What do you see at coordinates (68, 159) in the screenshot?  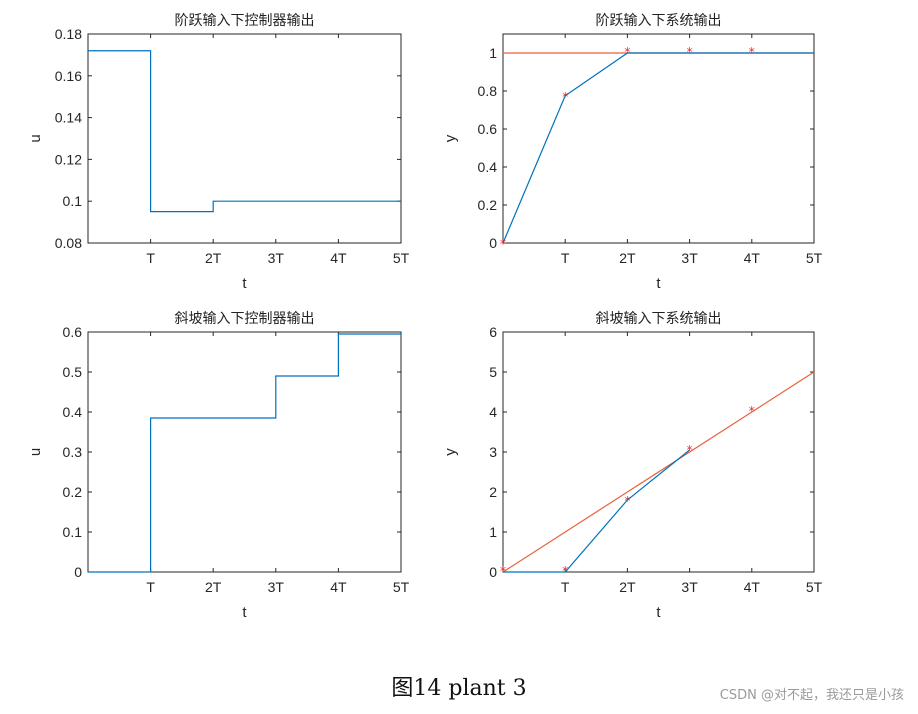 I see `y-tick-label: 0.12` at bounding box center [68, 159].